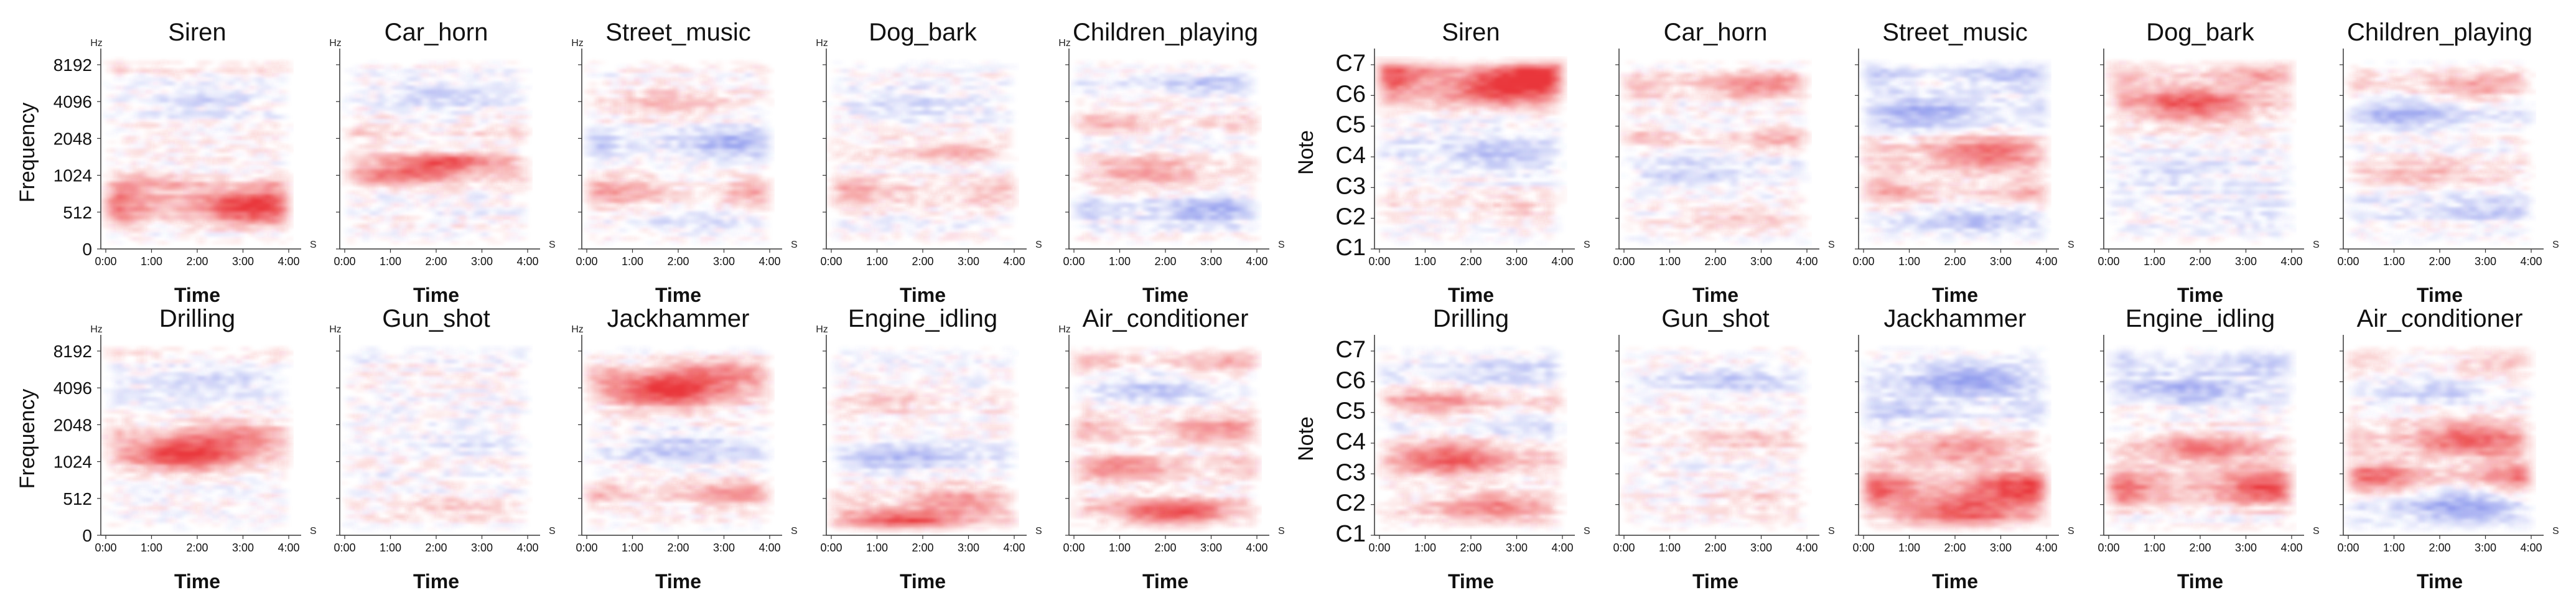  I want to click on x-unit-label: S, so click(552, 245).